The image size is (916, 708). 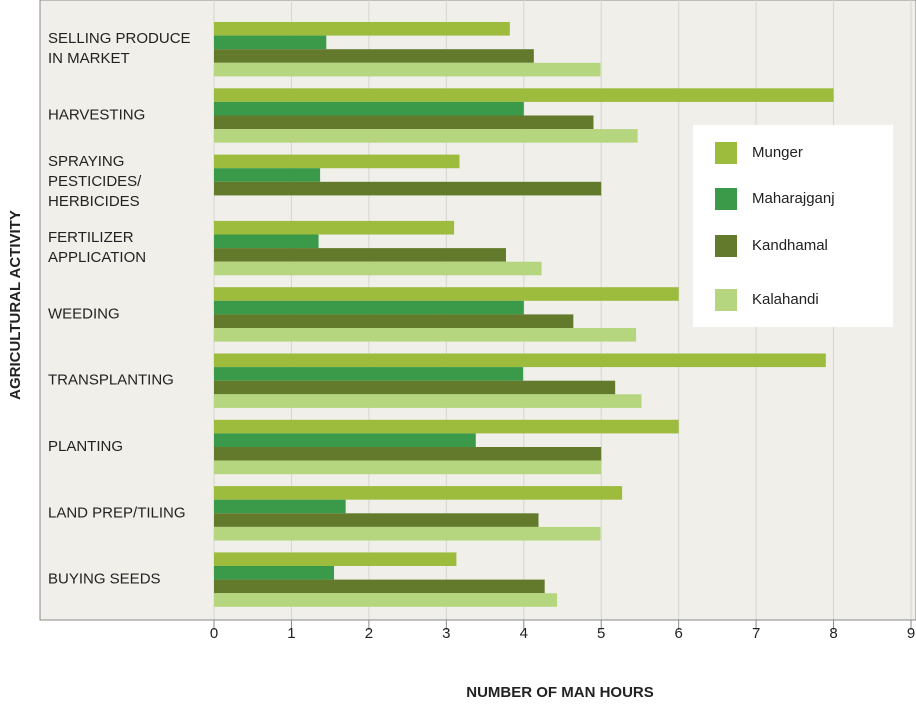 What do you see at coordinates (785, 299) in the screenshot?
I see `legend-label: Kalahandi` at bounding box center [785, 299].